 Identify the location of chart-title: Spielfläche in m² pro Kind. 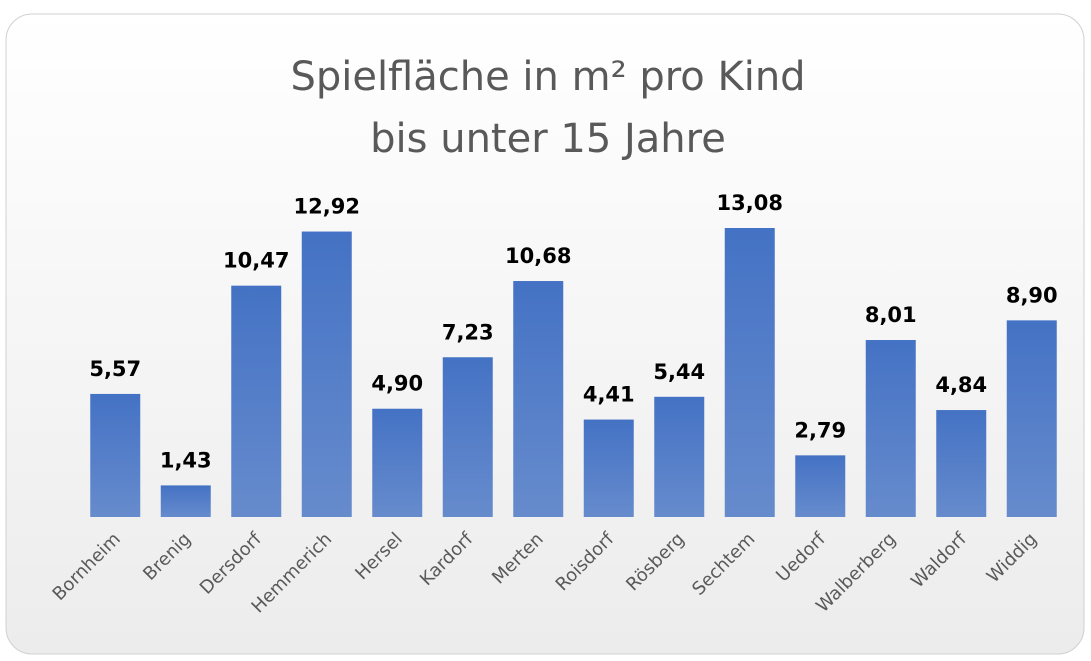
(547, 77).